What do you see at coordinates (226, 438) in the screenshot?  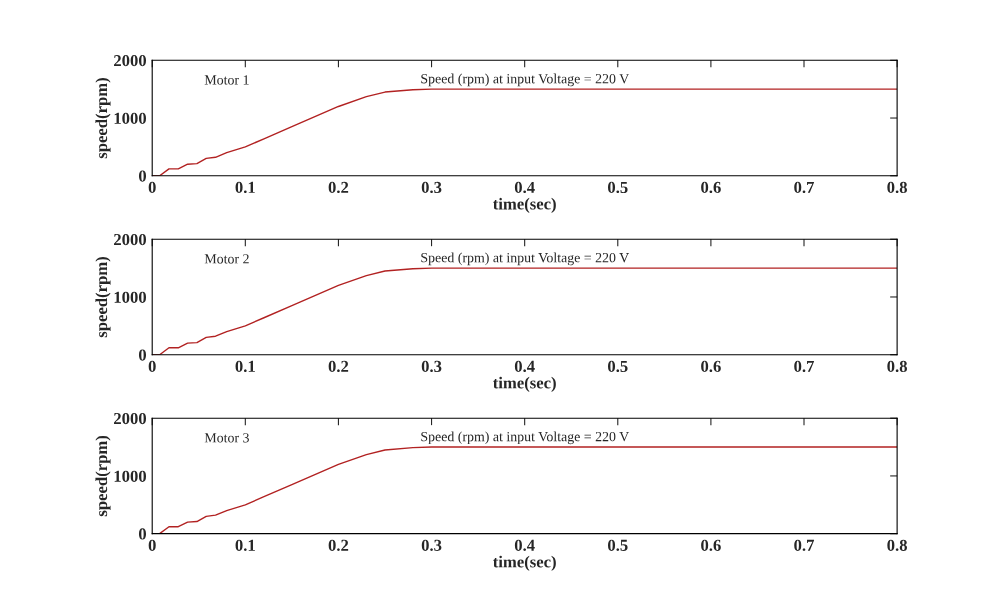 I see `annotation: Motor 3` at bounding box center [226, 438].